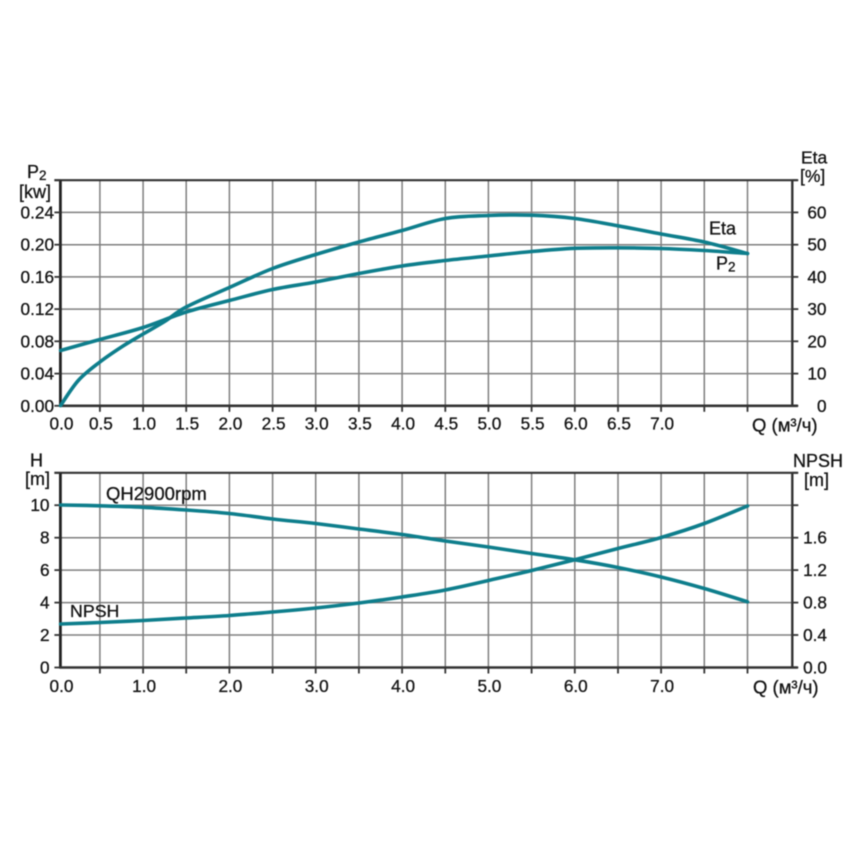 The image size is (850, 850). Describe the element at coordinates (816, 277) in the screenshot. I see `svg-text: 40` at that location.